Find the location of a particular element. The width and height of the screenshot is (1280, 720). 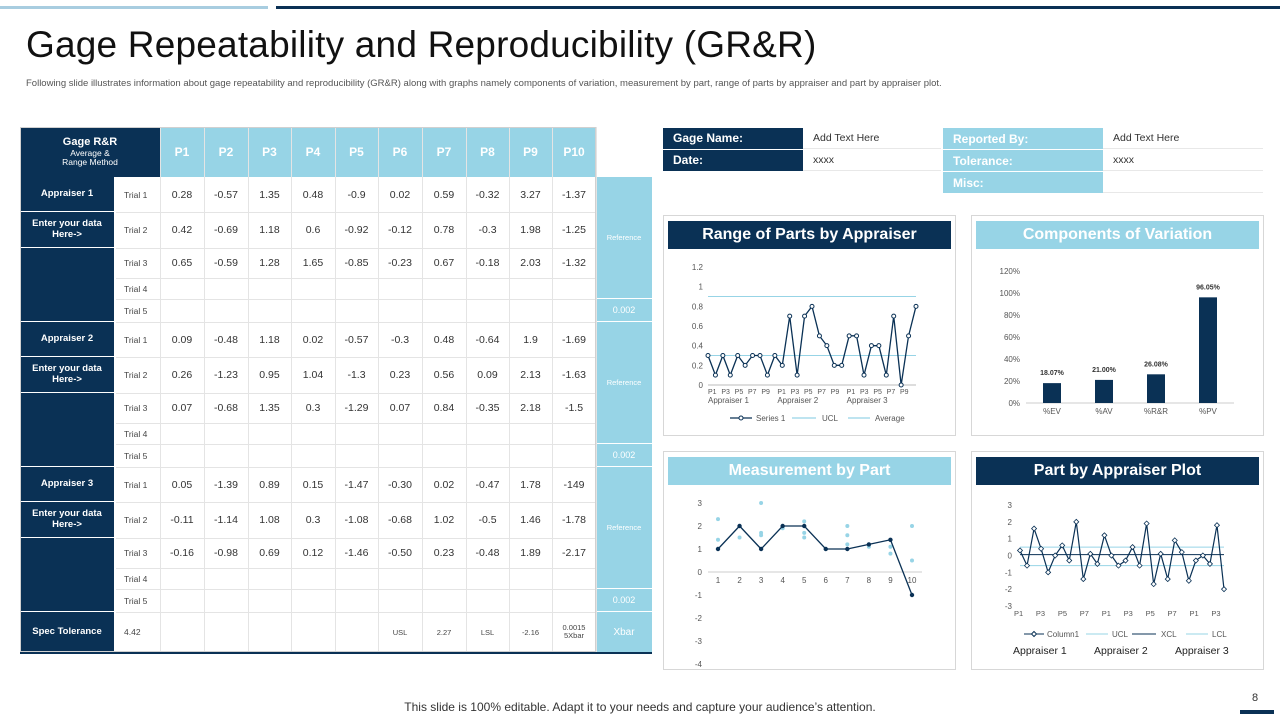

data-cell: 1.04 is located at coordinates (313, 375).